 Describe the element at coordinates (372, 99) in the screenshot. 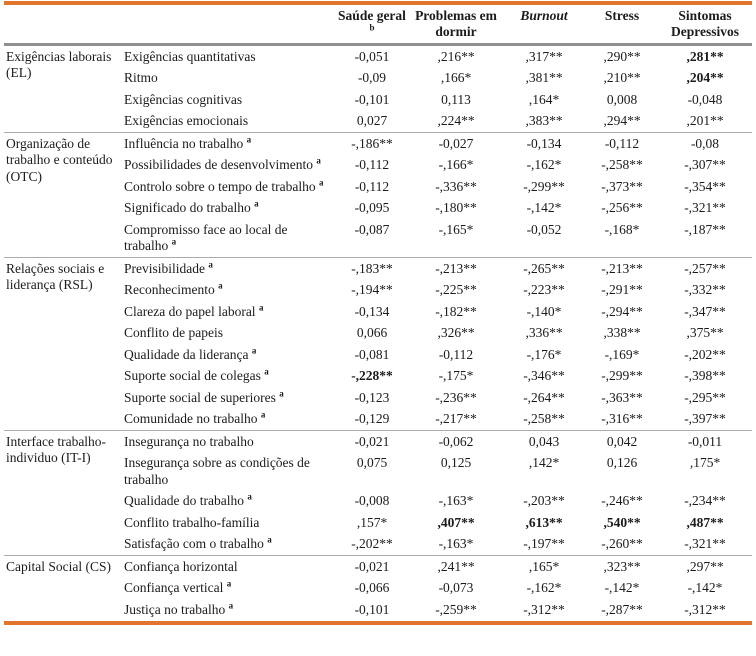

I see `value-cell: -0,101` at that location.